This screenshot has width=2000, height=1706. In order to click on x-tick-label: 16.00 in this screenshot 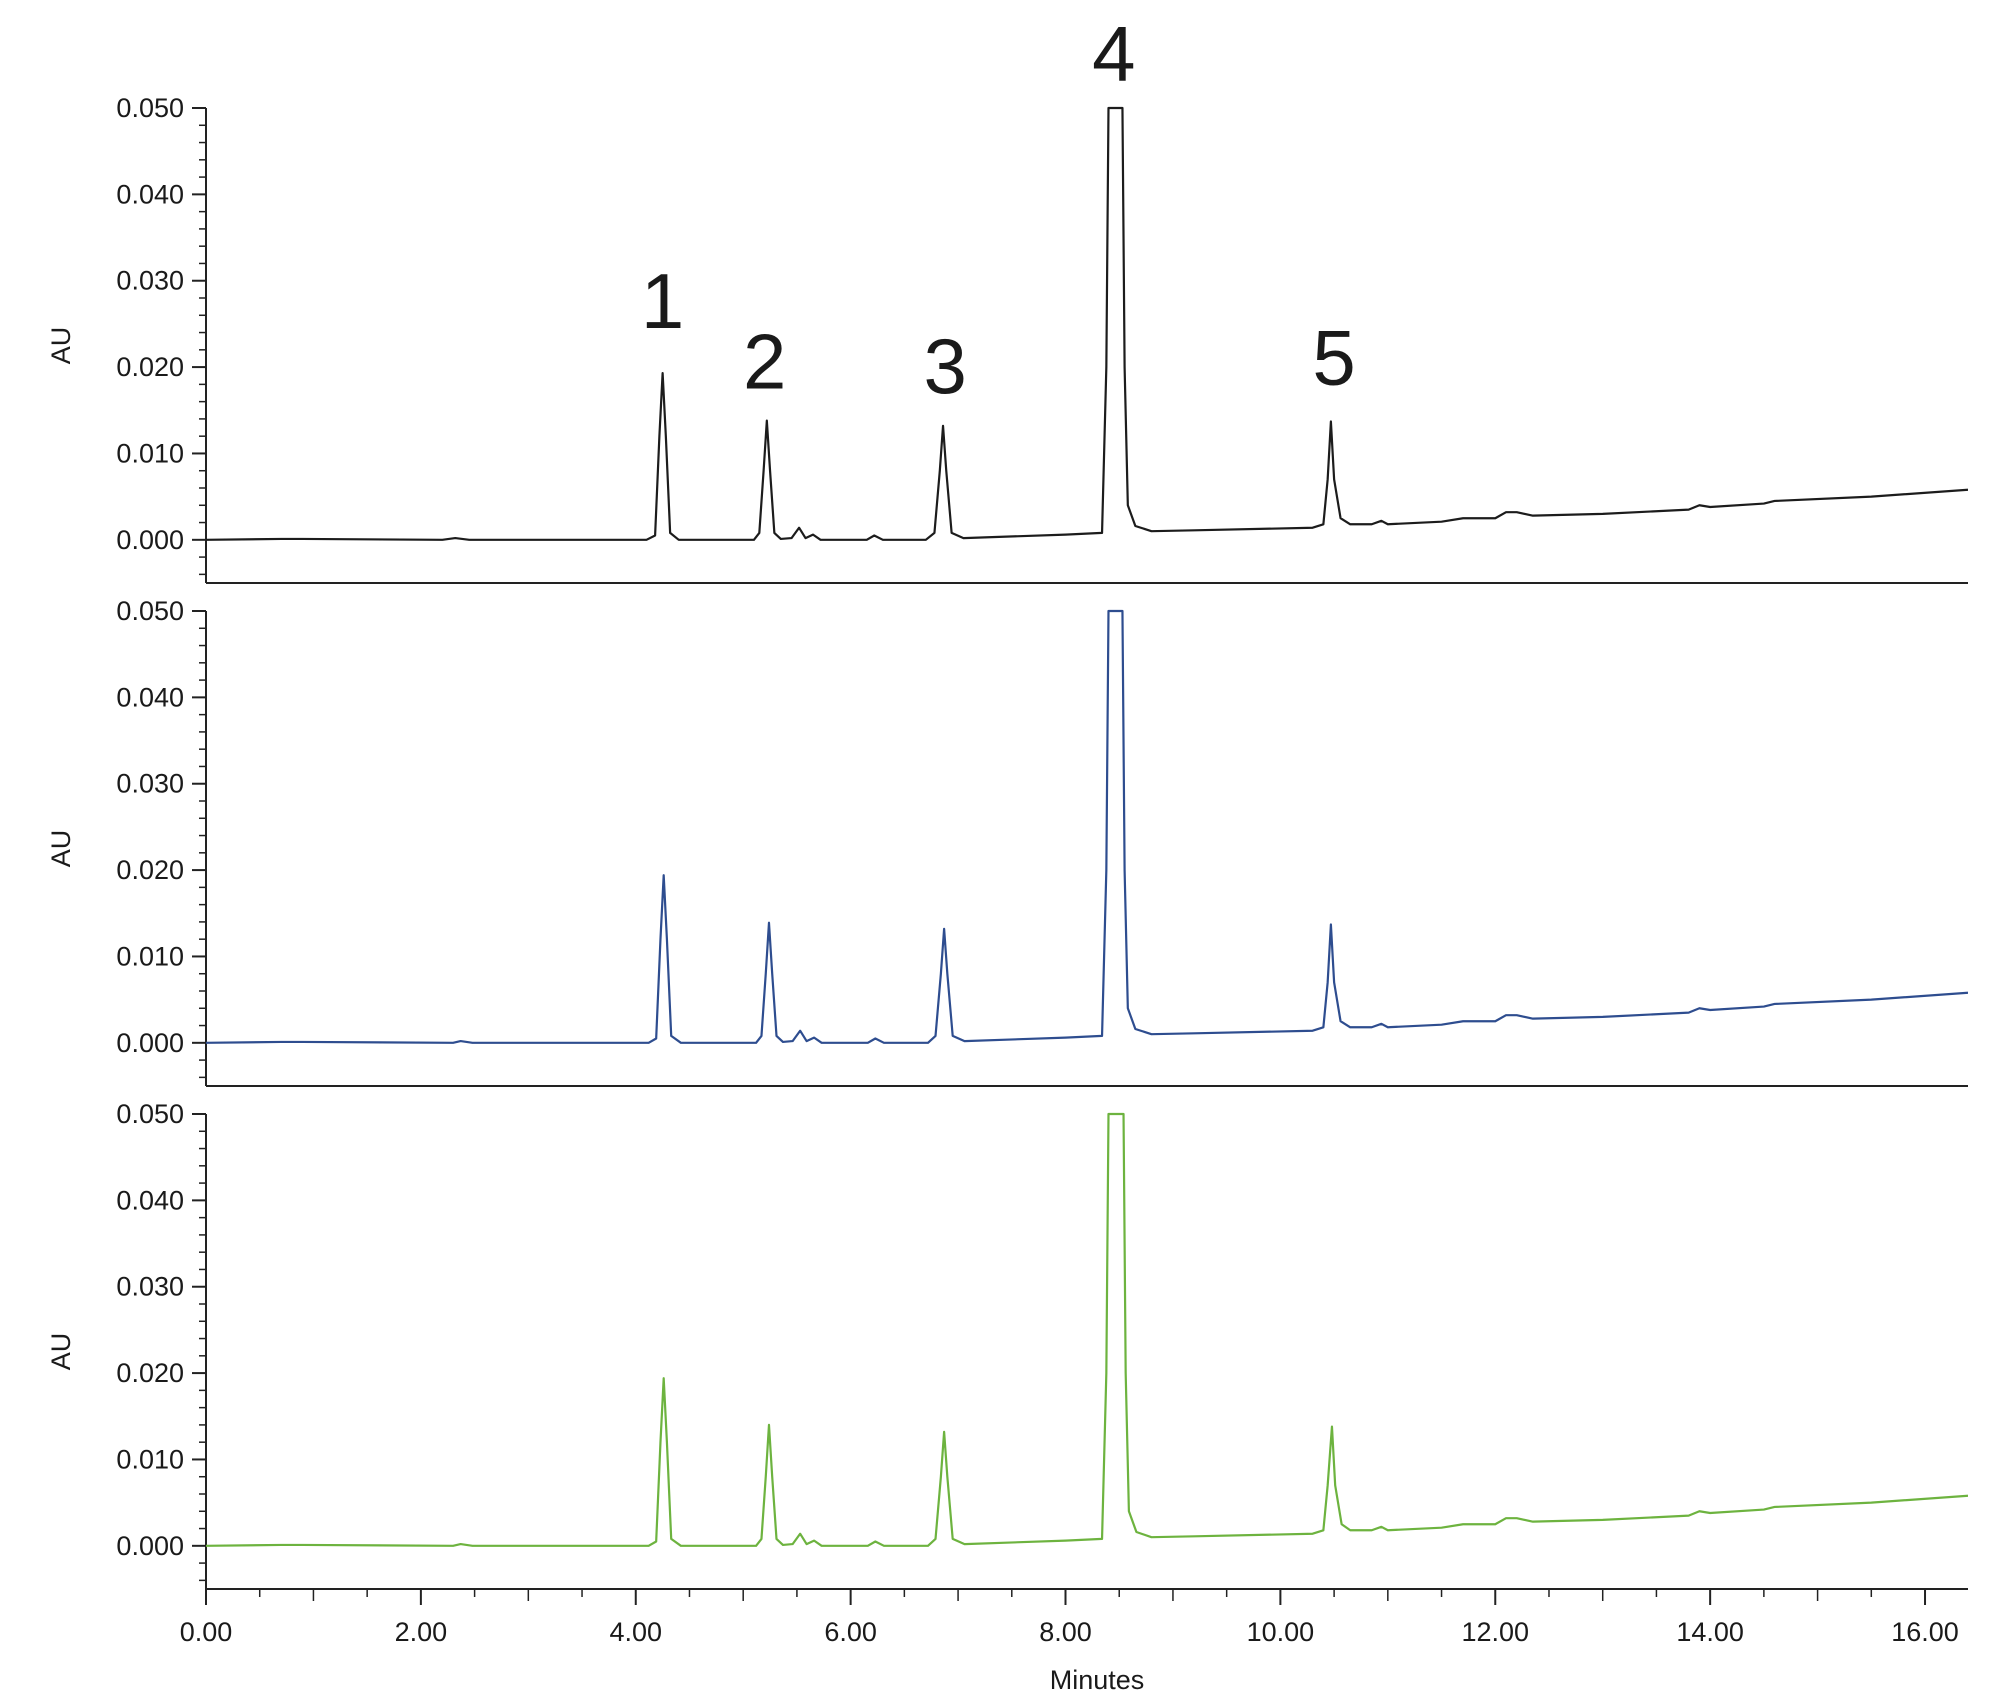, I will do `click(1925, 1632)`.